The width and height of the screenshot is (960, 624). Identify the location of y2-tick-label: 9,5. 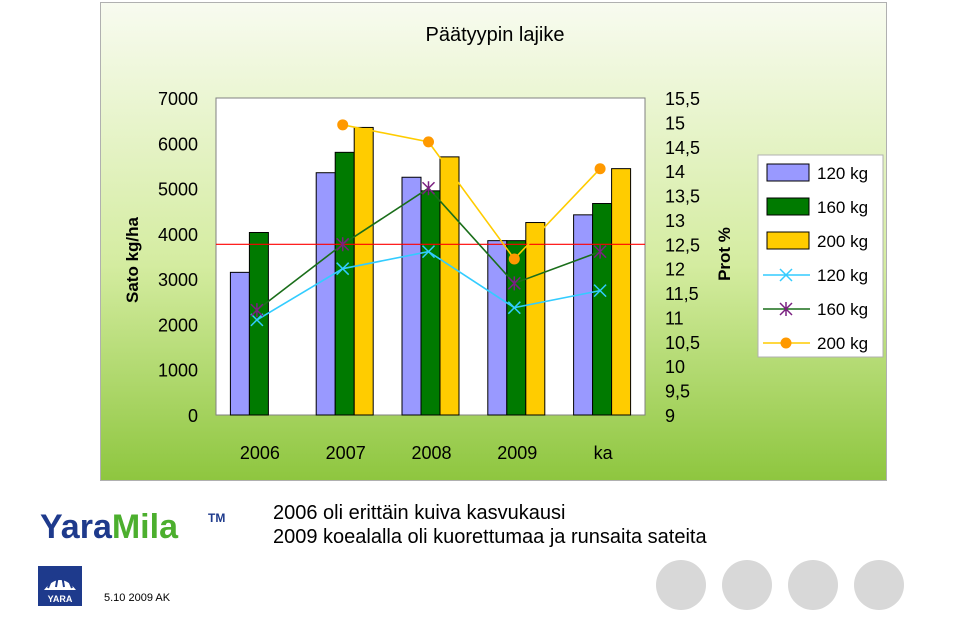
(677, 392).